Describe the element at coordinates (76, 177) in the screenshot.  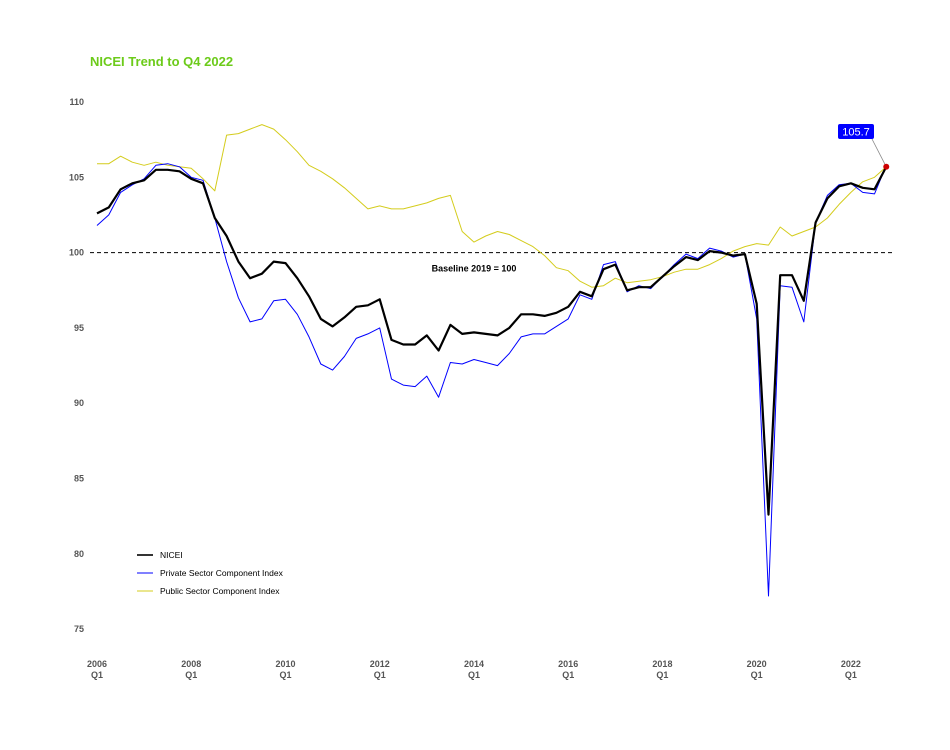
I see `y-tick-label: 105` at that location.